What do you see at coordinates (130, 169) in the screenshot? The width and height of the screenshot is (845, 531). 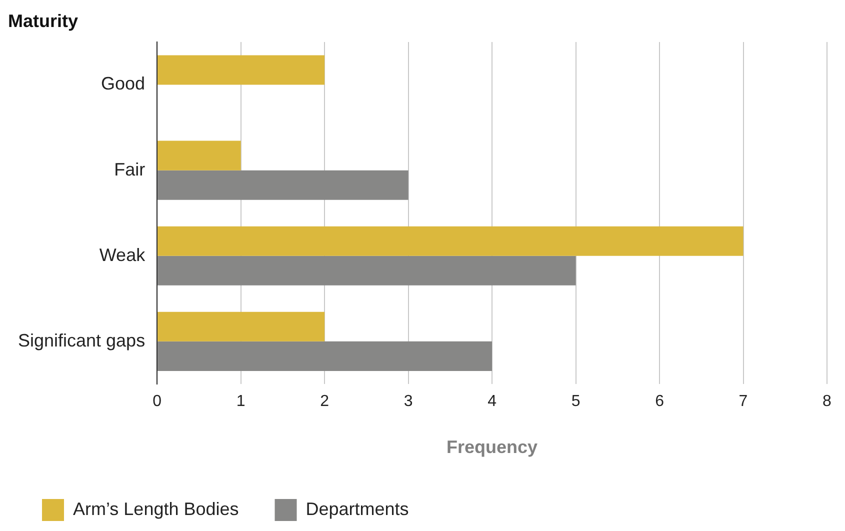 I see `y-tick-label: Fair` at bounding box center [130, 169].